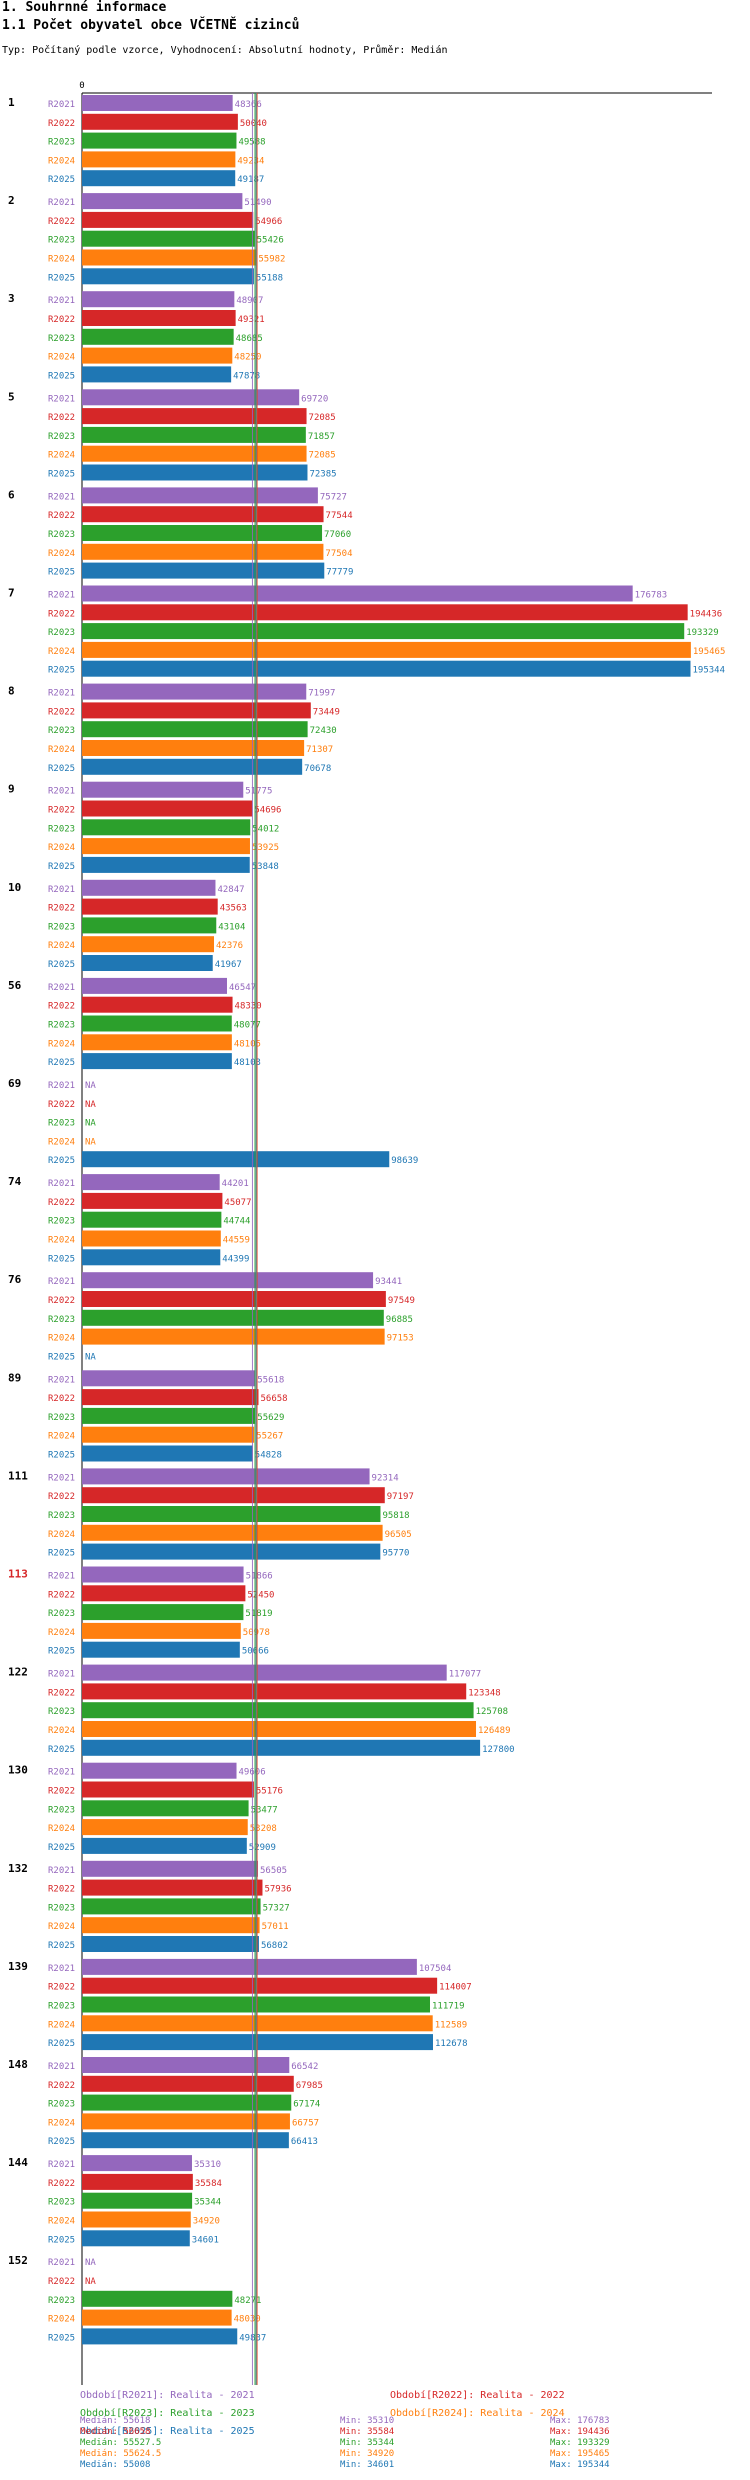 Image resolution: width=750 pixels, height=2480 pixels. What do you see at coordinates (339, 573) in the screenshot?
I see `bar-value-label: 77779` at bounding box center [339, 573].